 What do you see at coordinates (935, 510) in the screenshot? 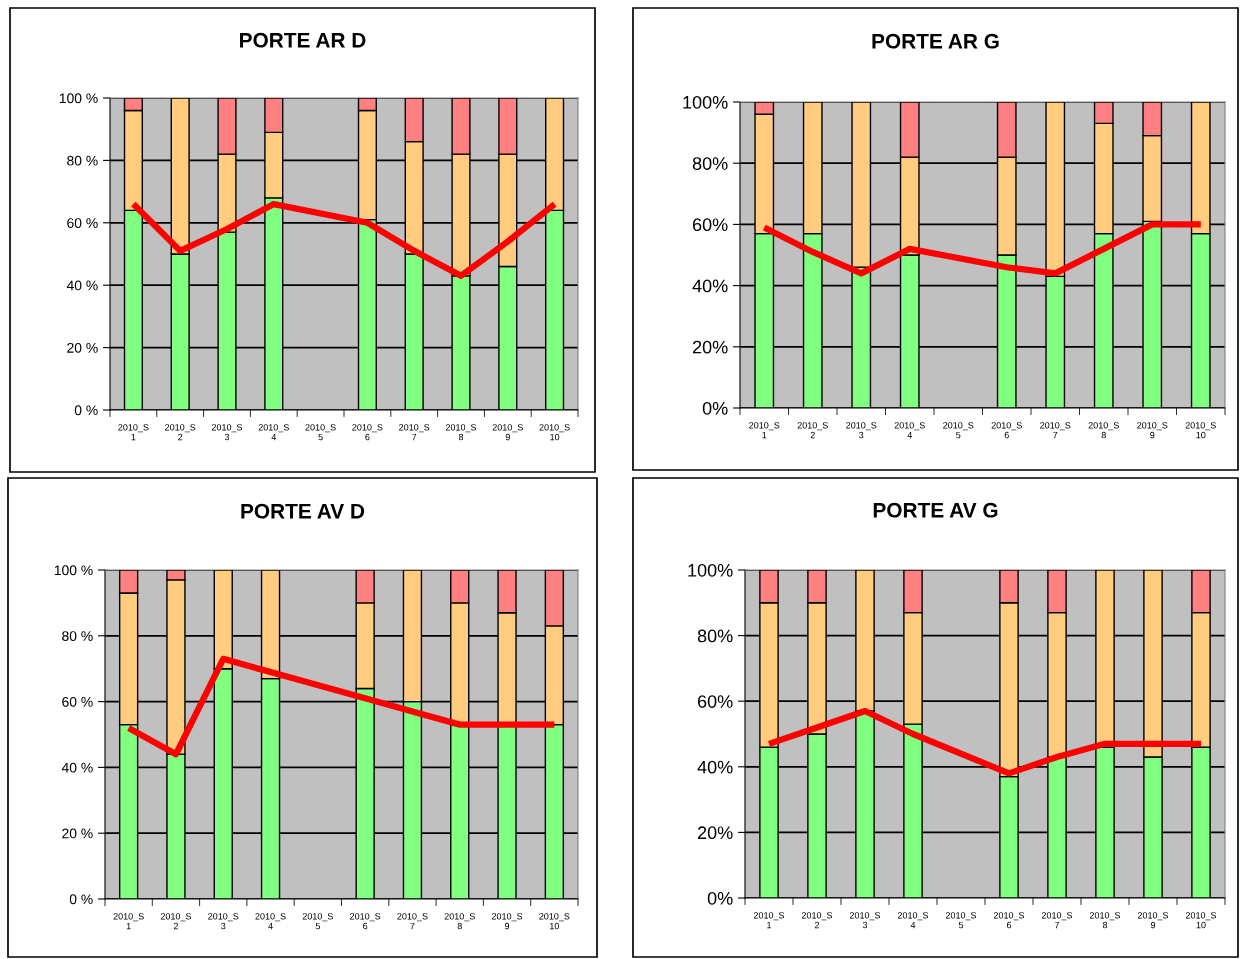
I see `chart-title: PORTE AV G` at bounding box center [935, 510].